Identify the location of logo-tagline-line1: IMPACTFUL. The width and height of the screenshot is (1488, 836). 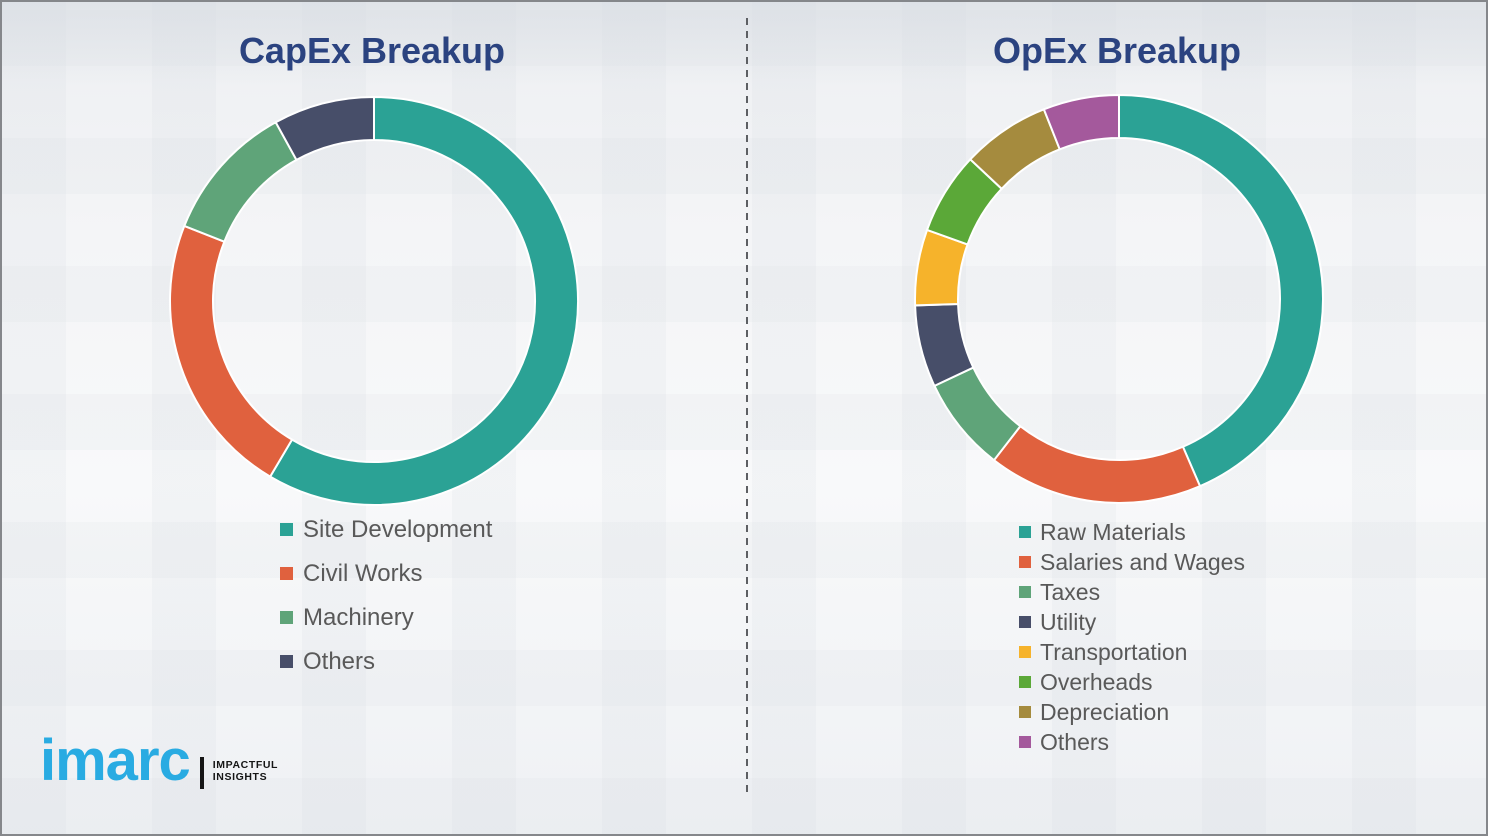
(245, 765).